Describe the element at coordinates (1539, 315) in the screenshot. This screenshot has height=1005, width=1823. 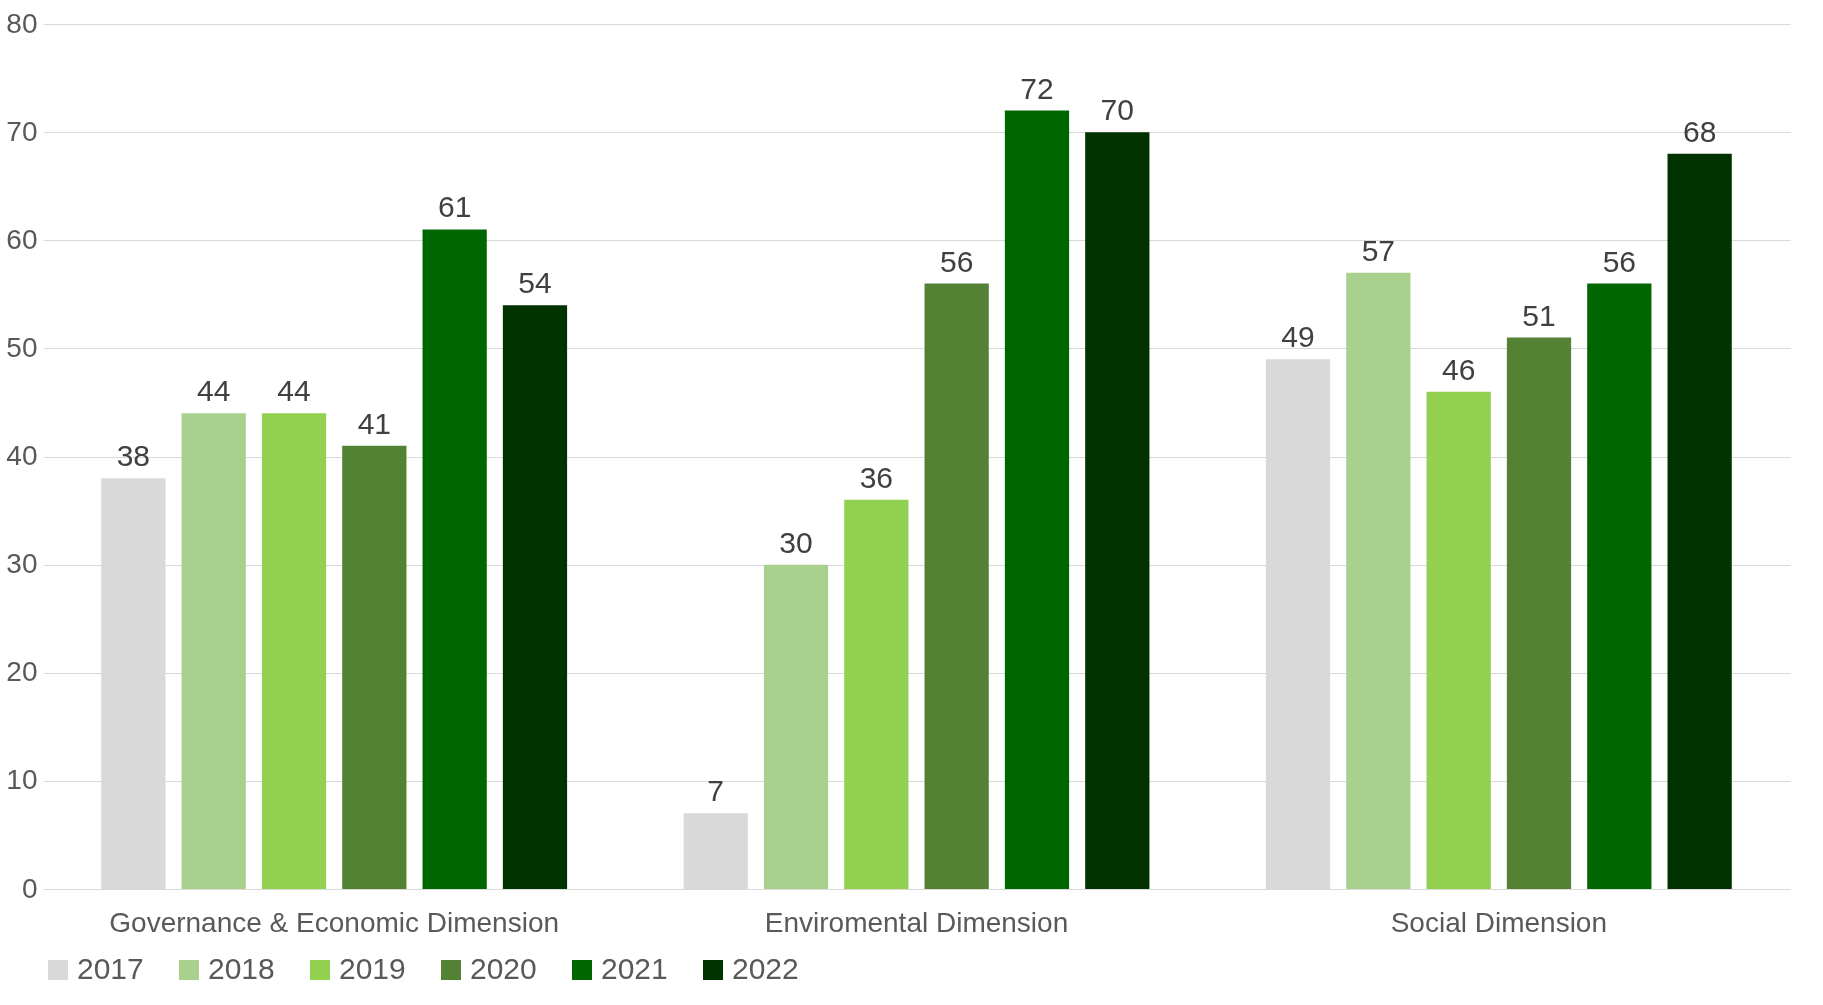
I see `data-label: 51` at that location.